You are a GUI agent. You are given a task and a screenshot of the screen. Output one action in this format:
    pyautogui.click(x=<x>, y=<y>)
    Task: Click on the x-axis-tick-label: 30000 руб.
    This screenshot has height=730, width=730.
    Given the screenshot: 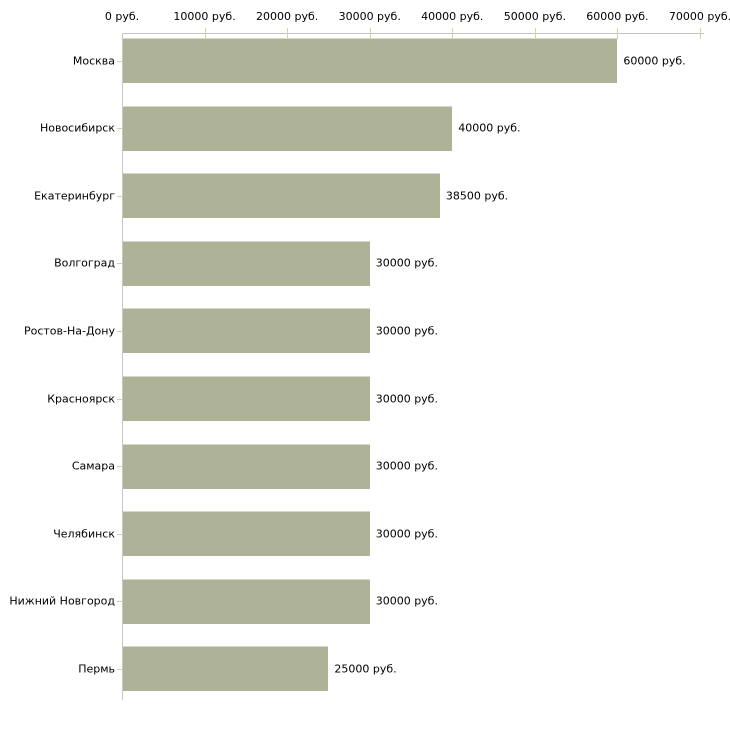 What is the action you would take?
    pyautogui.click(x=369, y=16)
    